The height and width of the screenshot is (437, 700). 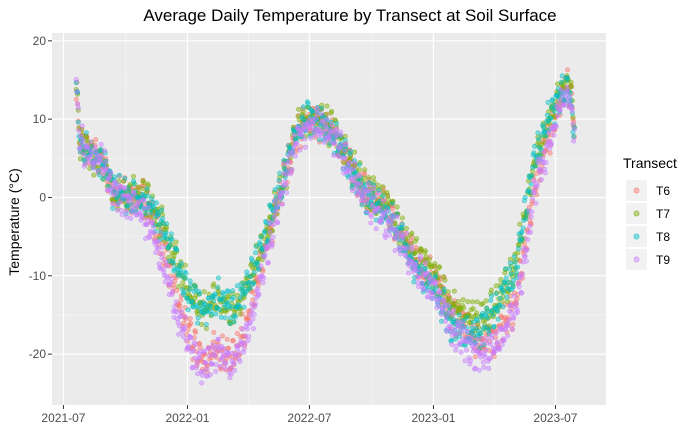 I want to click on x-tick-label: 2022-01, so click(x=187, y=418).